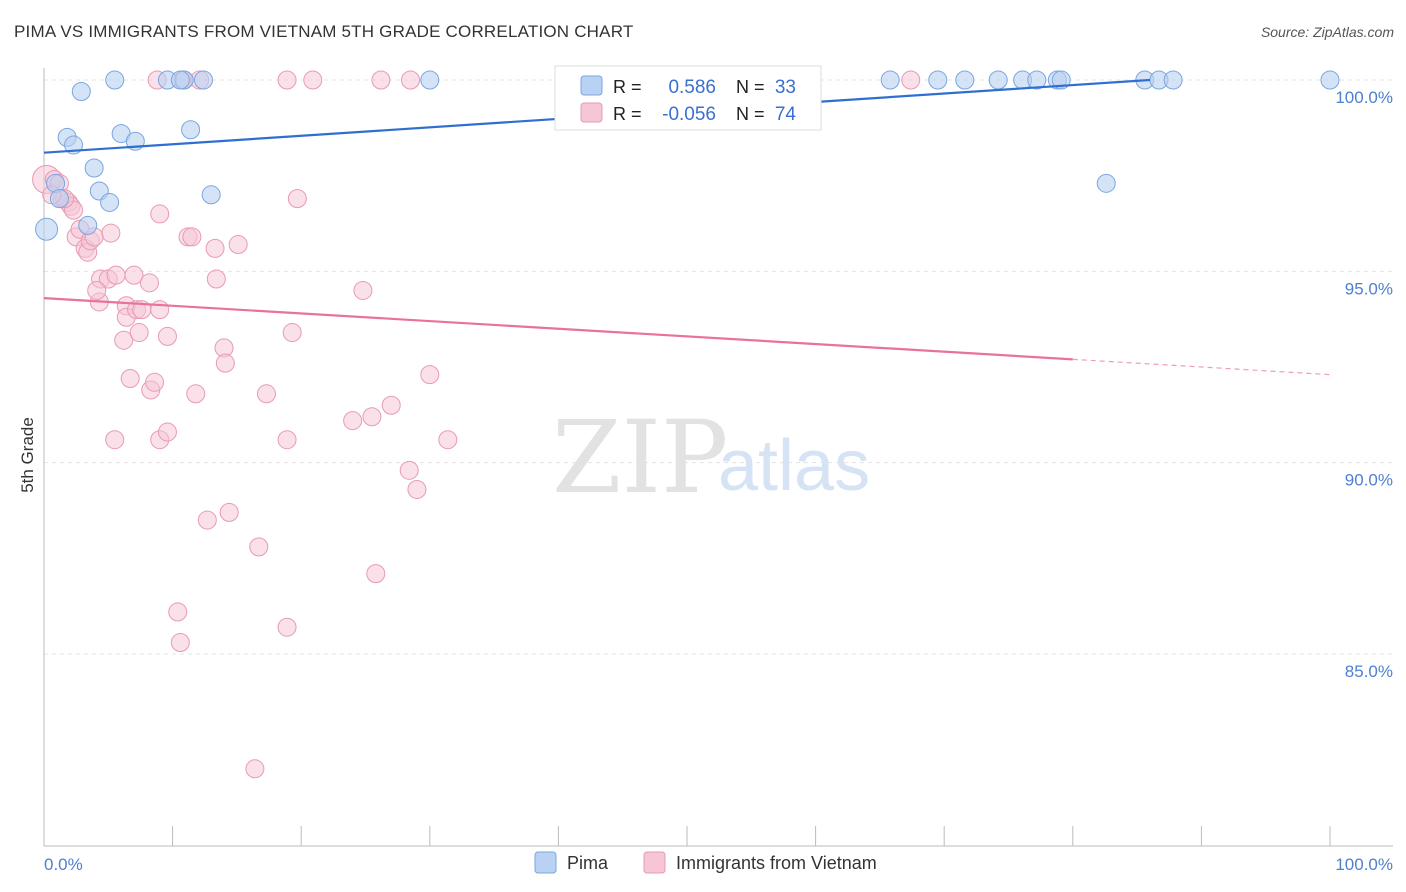  What do you see at coordinates (1369, 480) in the screenshot?
I see `y-tick-label: 90.0%` at bounding box center [1369, 480].